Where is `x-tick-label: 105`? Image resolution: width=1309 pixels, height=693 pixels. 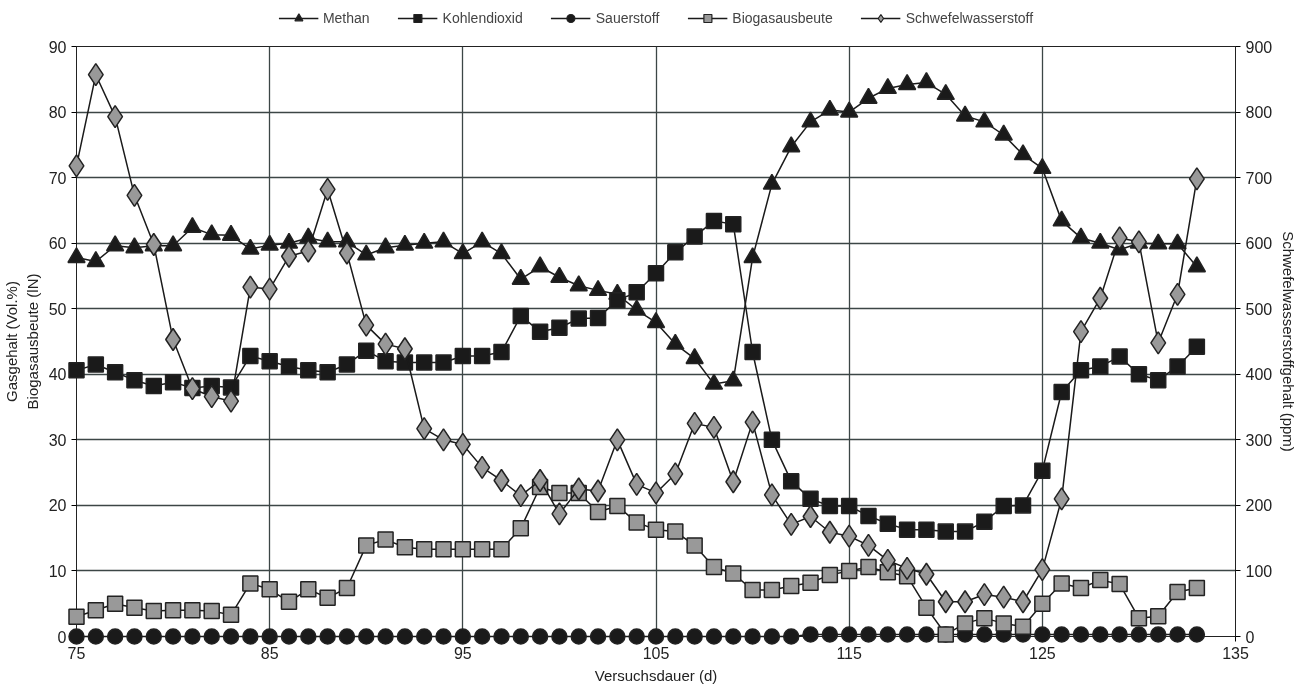
x-tick-label: 105 is located at coordinates (656, 653).